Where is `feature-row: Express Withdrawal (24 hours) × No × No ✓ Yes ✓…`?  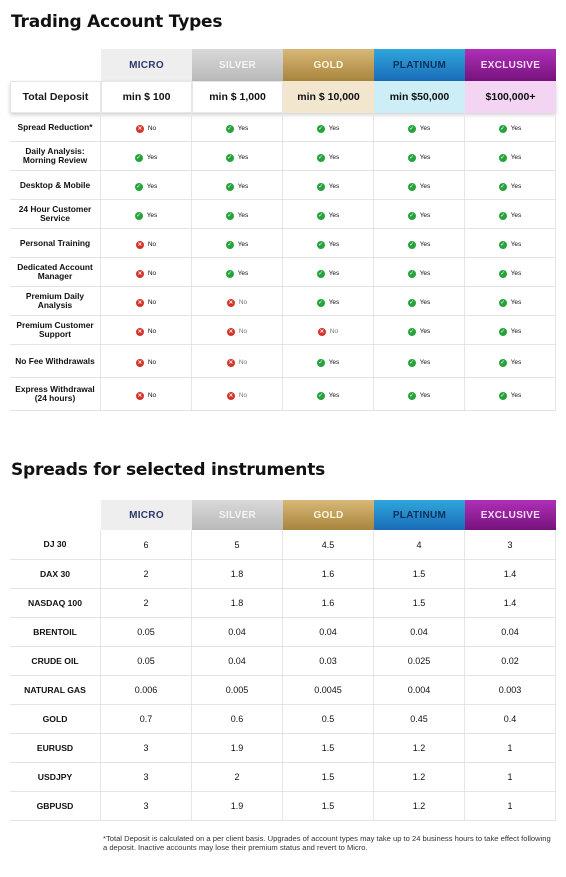
feature-row: Express Withdrawal (24 hours) × No × No ✓ Yes ✓… is located at coordinates (283, 394).